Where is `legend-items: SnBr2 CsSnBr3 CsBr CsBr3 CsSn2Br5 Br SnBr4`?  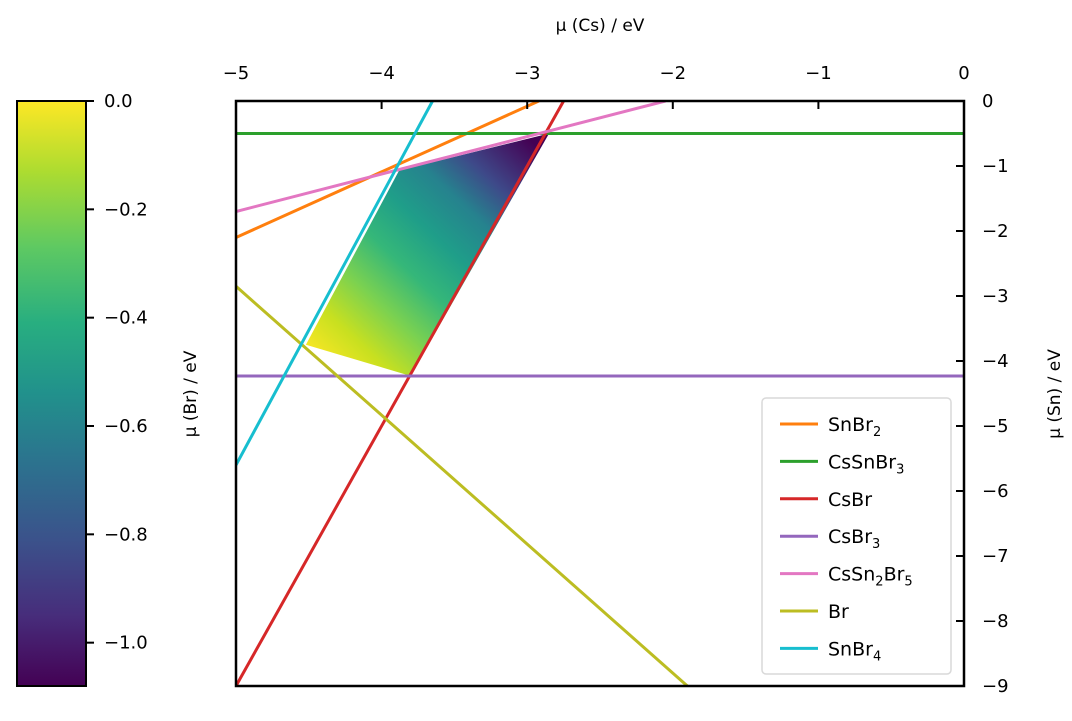
legend-items: SnBr2 CsSnBr3 CsBr CsBr3 CsSn2Br5 Br SnBr4 is located at coordinates (846, 539).